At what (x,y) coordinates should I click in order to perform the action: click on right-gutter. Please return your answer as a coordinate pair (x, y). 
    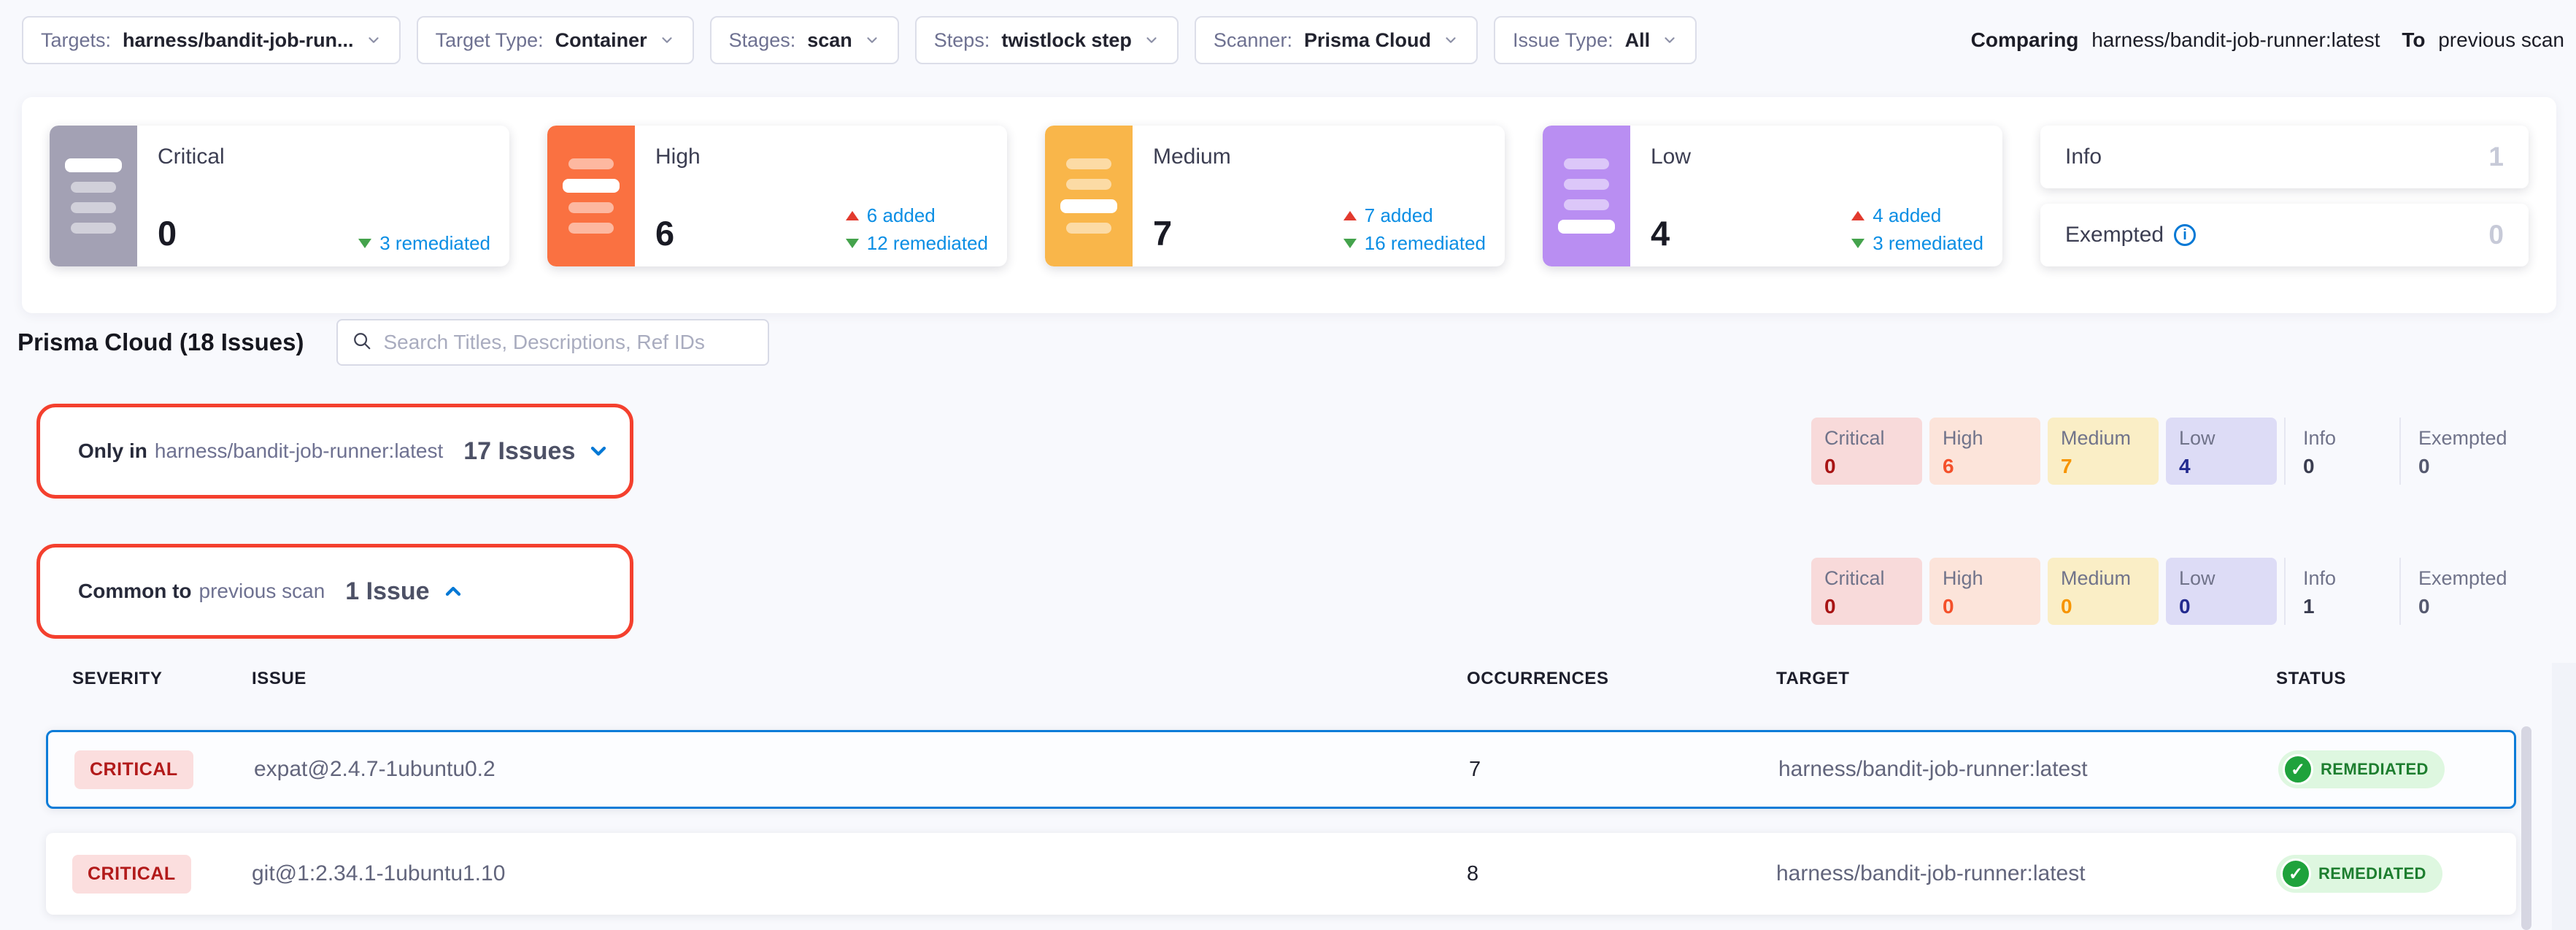
    Looking at the image, I should click on (2564, 796).